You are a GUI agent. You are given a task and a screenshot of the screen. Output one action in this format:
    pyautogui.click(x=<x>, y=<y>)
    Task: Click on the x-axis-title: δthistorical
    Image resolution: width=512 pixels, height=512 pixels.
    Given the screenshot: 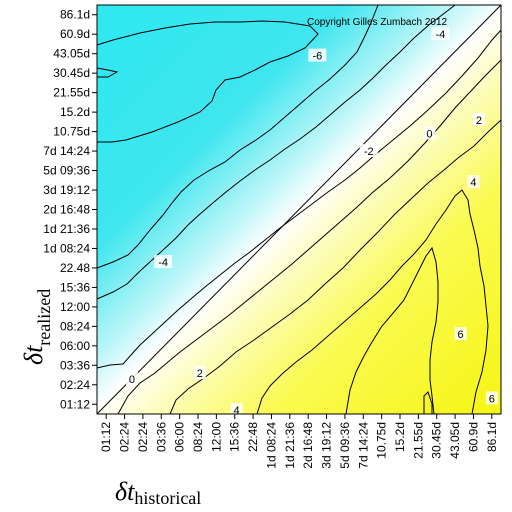 What is the action you would take?
    pyautogui.click(x=158, y=492)
    